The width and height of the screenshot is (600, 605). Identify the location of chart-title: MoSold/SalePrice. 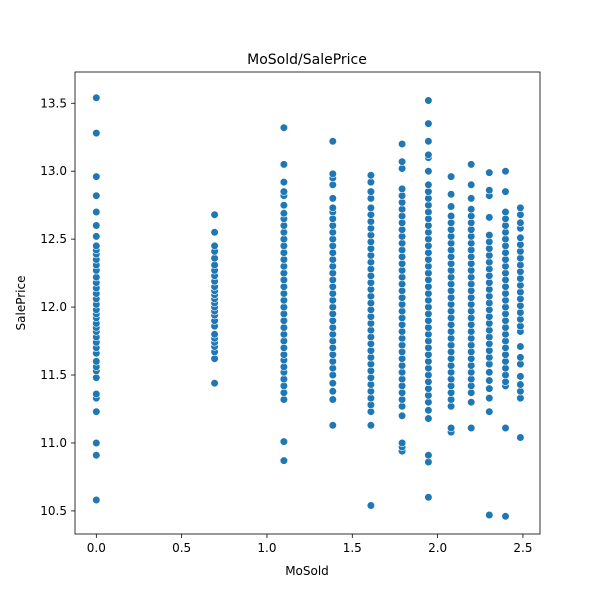
(307, 60).